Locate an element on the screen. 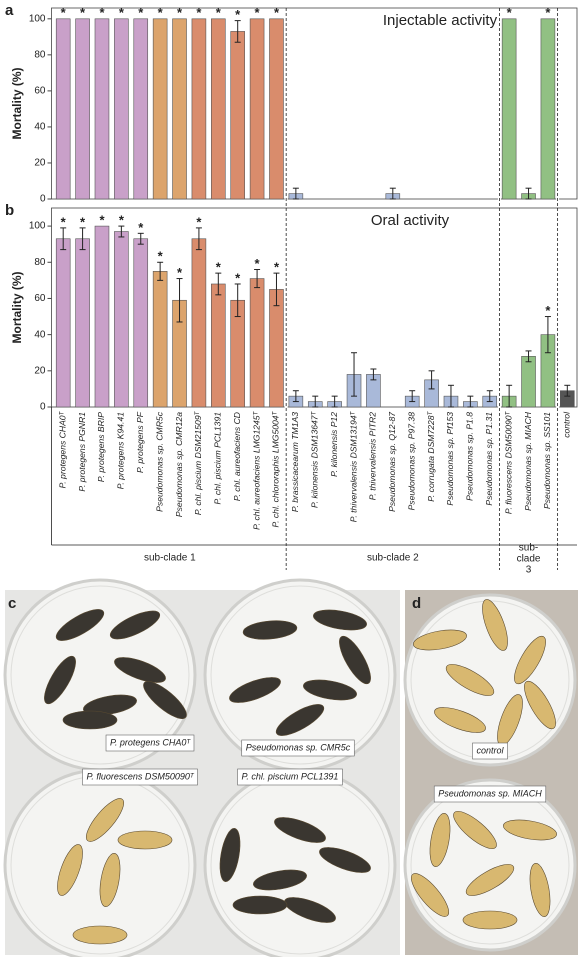 This screenshot has width=581, height=957. x-tick-label: P. protegens K94.41 is located at coordinates (121, 450).